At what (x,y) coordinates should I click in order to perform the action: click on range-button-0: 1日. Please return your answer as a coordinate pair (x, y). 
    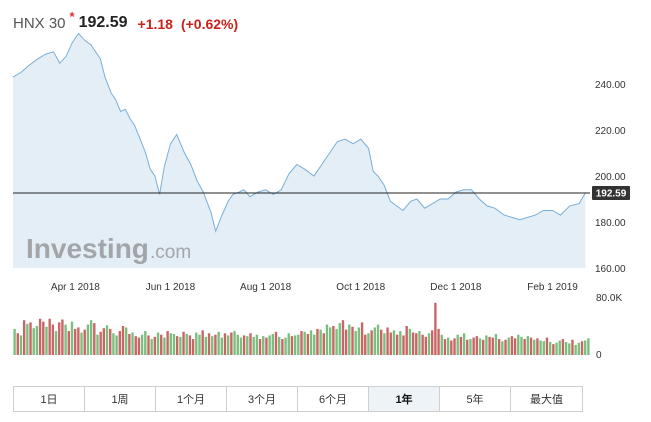
    Looking at the image, I should click on (49, 399).